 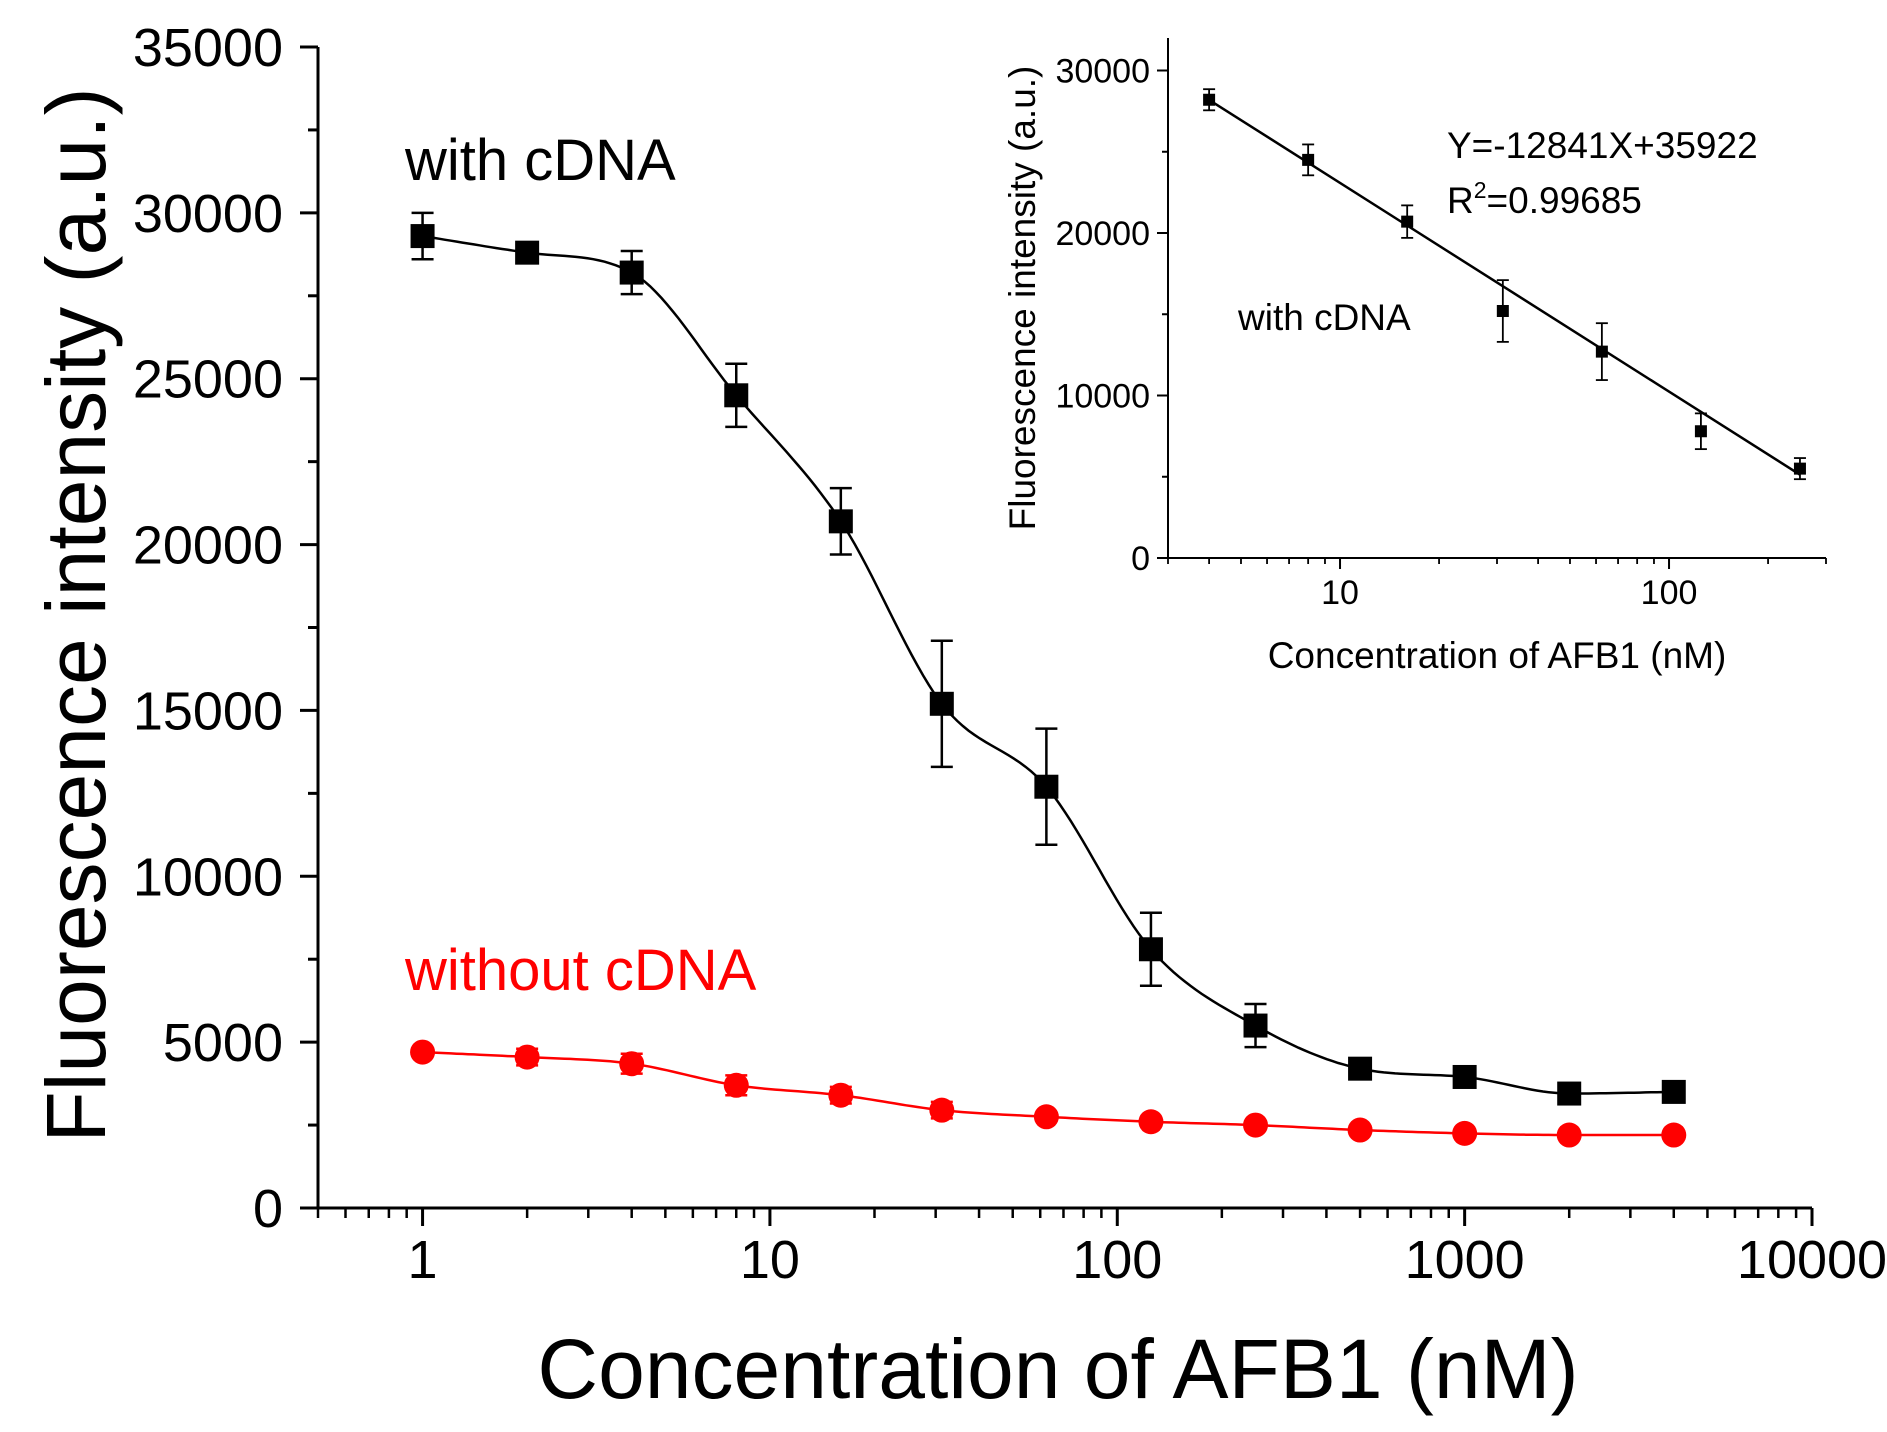 I want to click on main-x-tick-label: 1000, so click(x=1465, y=1260).